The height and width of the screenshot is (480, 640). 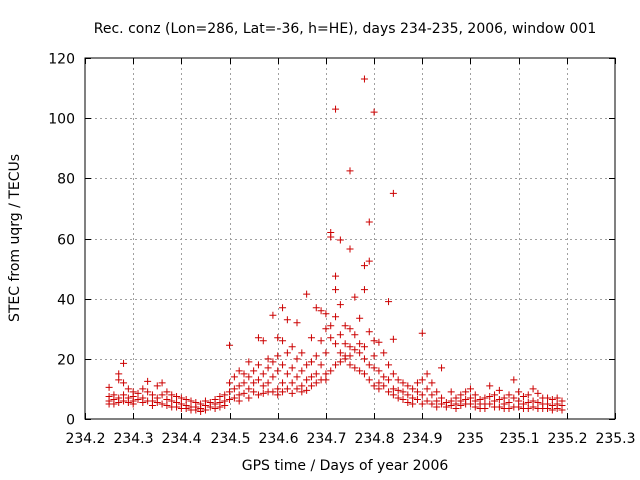 I want to click on x-tick-label: 234.3, so click(x=133, y=439).